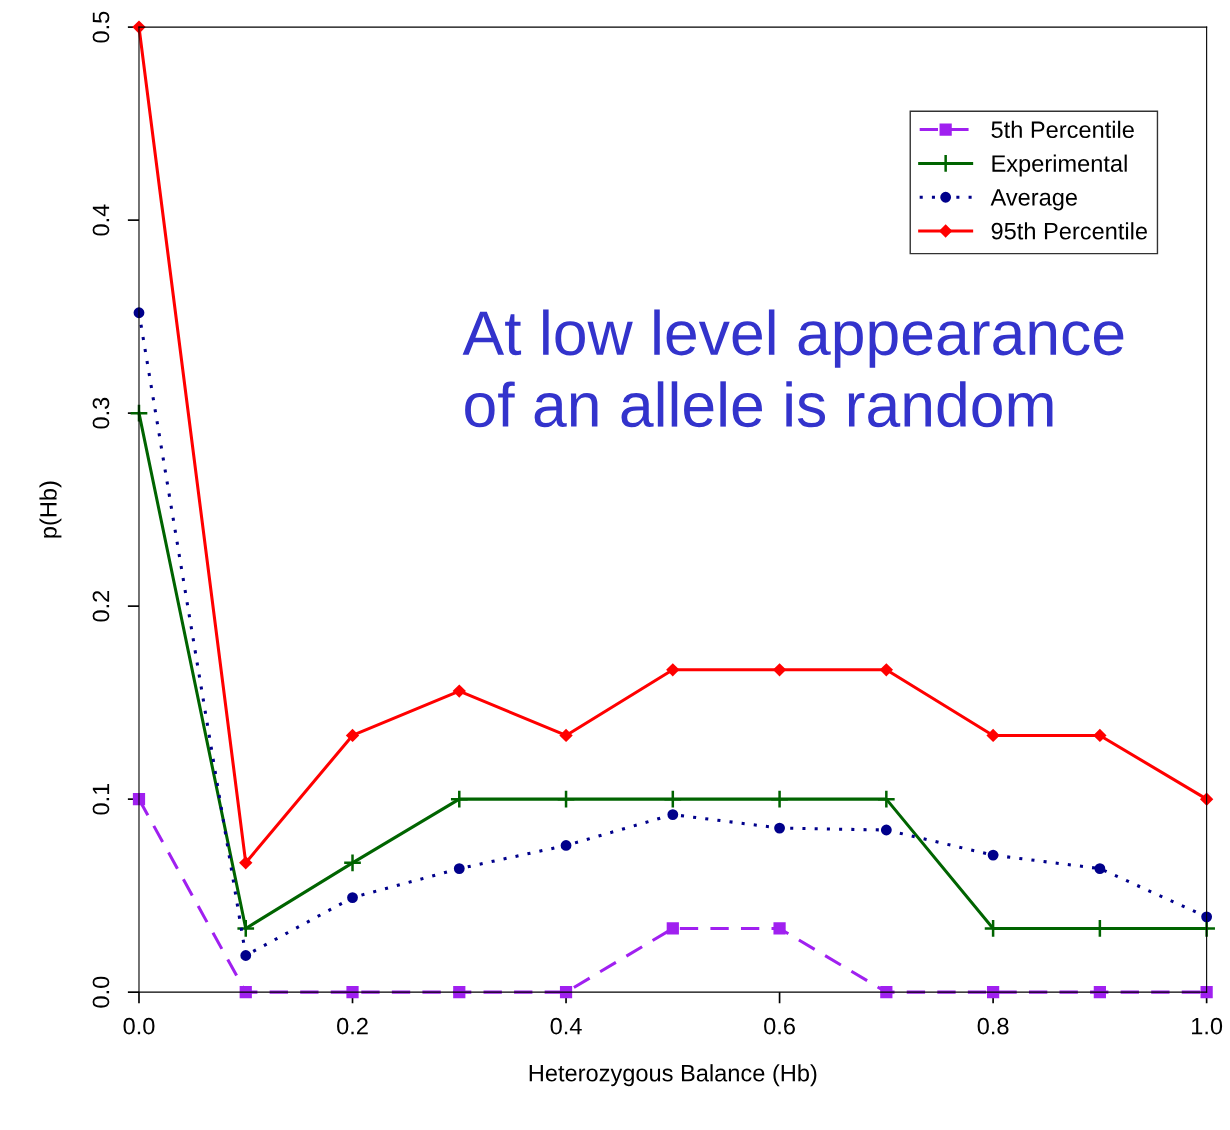  Describe the element at coordinates (793, 368) in the screenshot. I see `annotation: At low level appearance of an allele is random` at that location.